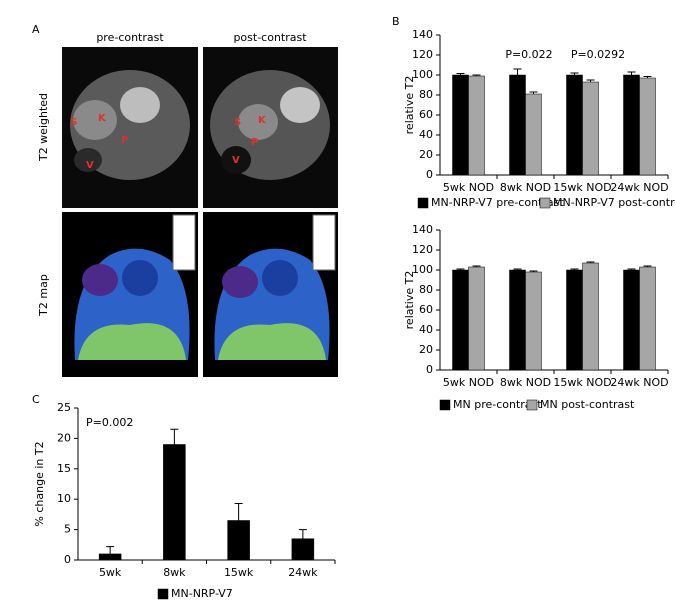 The image size is (675, 614). I want to click on row-label: T2 map, so click(43, 295).